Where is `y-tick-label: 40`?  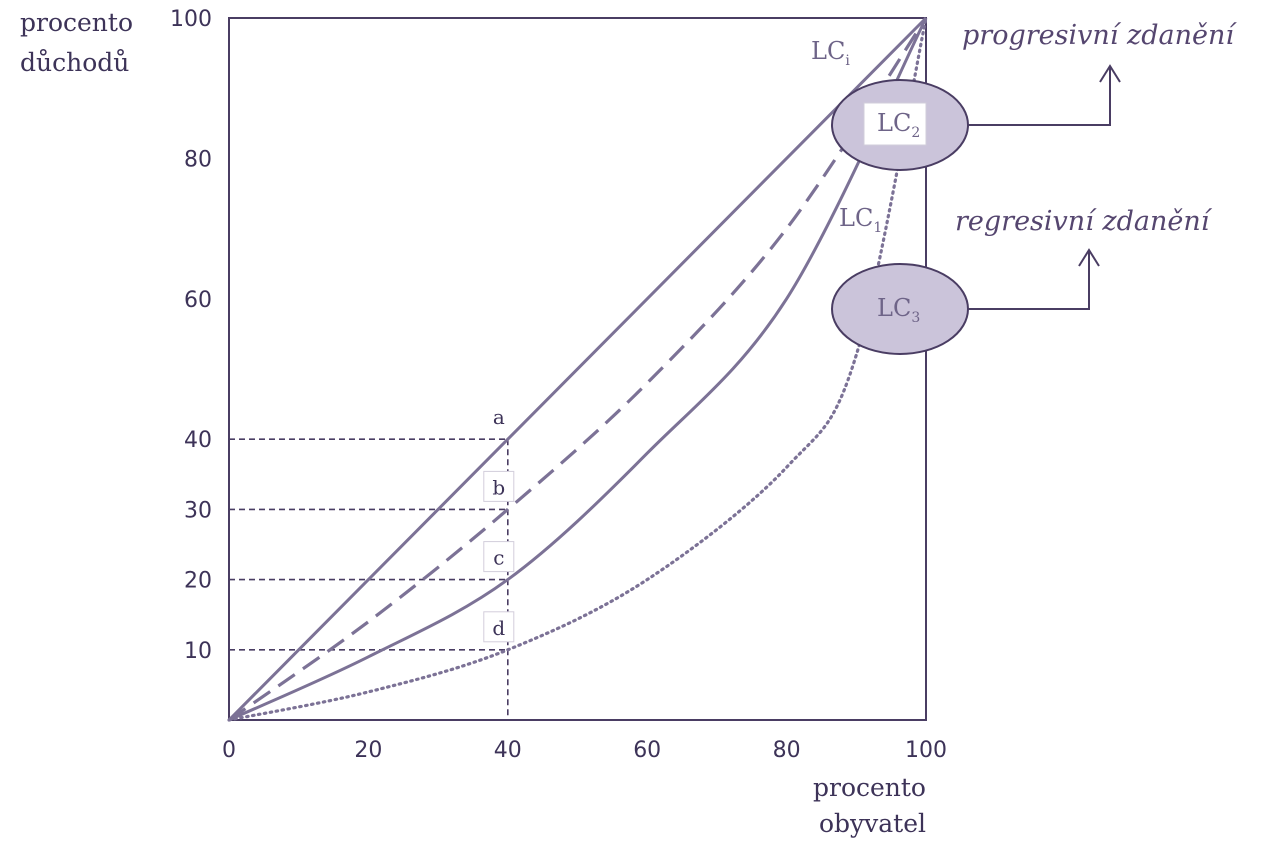
y-tick-label: 40 is located at coordinates (198, 440).